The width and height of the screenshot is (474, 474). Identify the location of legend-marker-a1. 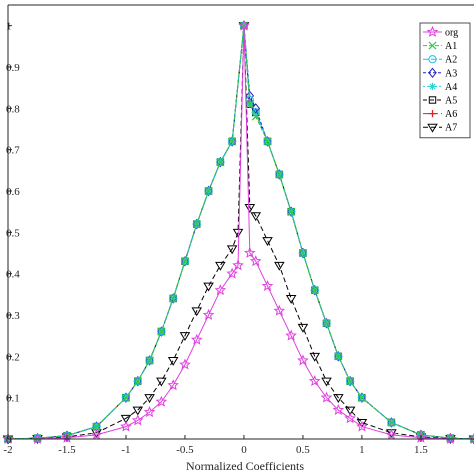
(432, 45).